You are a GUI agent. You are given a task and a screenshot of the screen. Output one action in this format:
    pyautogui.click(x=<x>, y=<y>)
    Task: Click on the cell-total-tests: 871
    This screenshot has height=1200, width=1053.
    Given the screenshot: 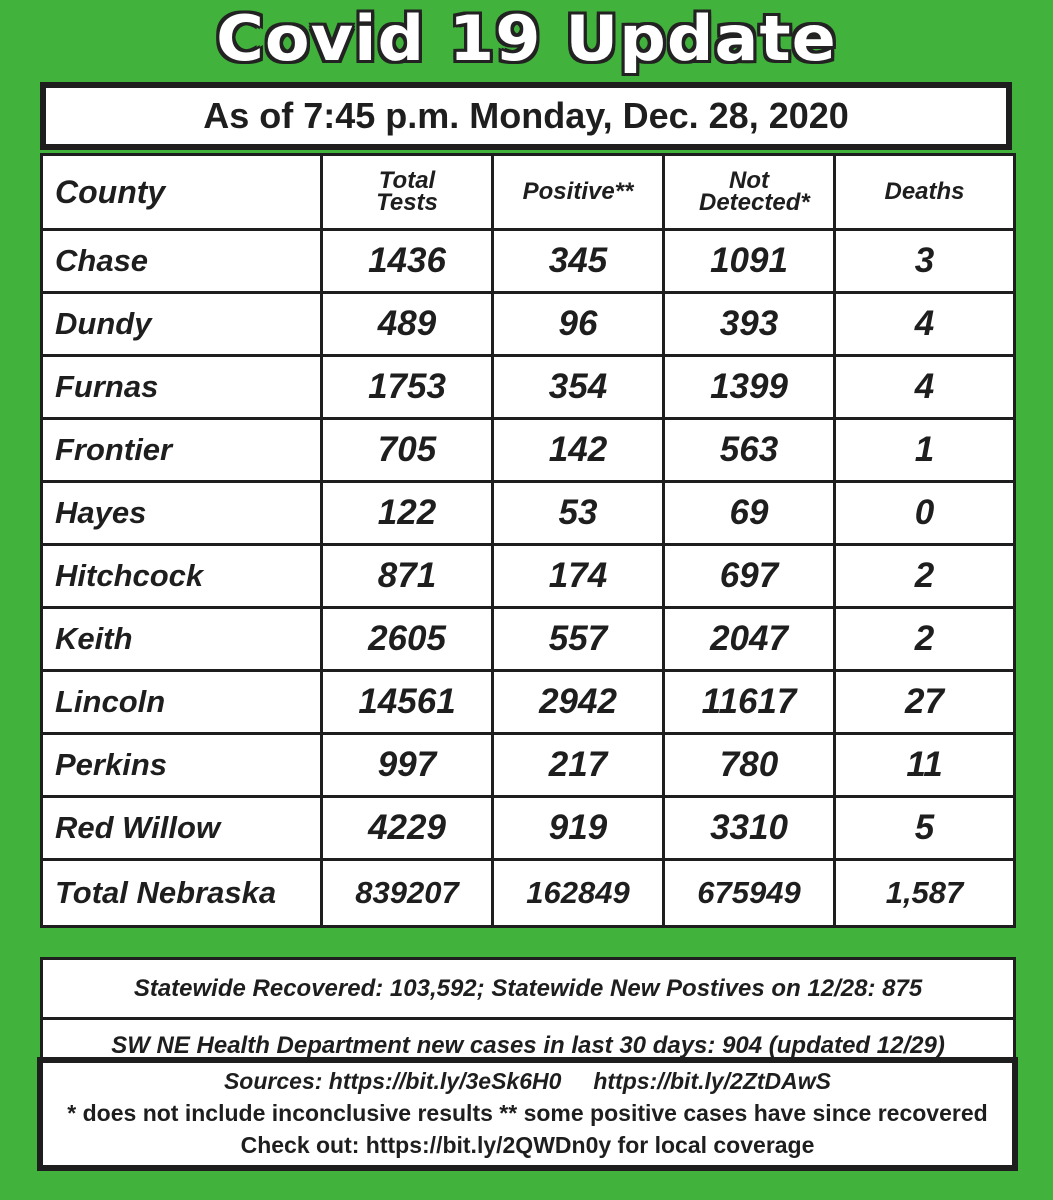 What is the action you would take?
    pyautogui.click(x=407, y=576)
    